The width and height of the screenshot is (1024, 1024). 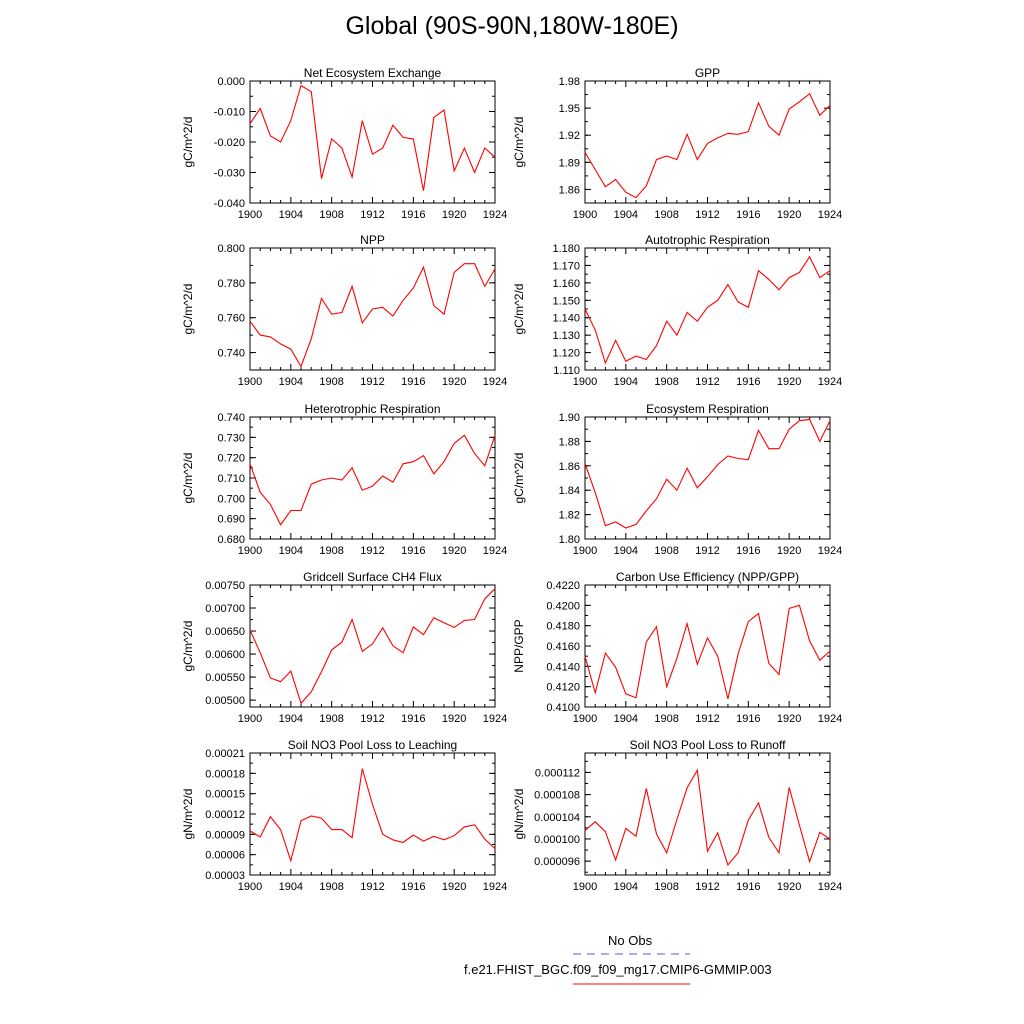 I want to click on chart-7-title: Gridcell Surface CH4 Flux, so click(x=372, y=577).